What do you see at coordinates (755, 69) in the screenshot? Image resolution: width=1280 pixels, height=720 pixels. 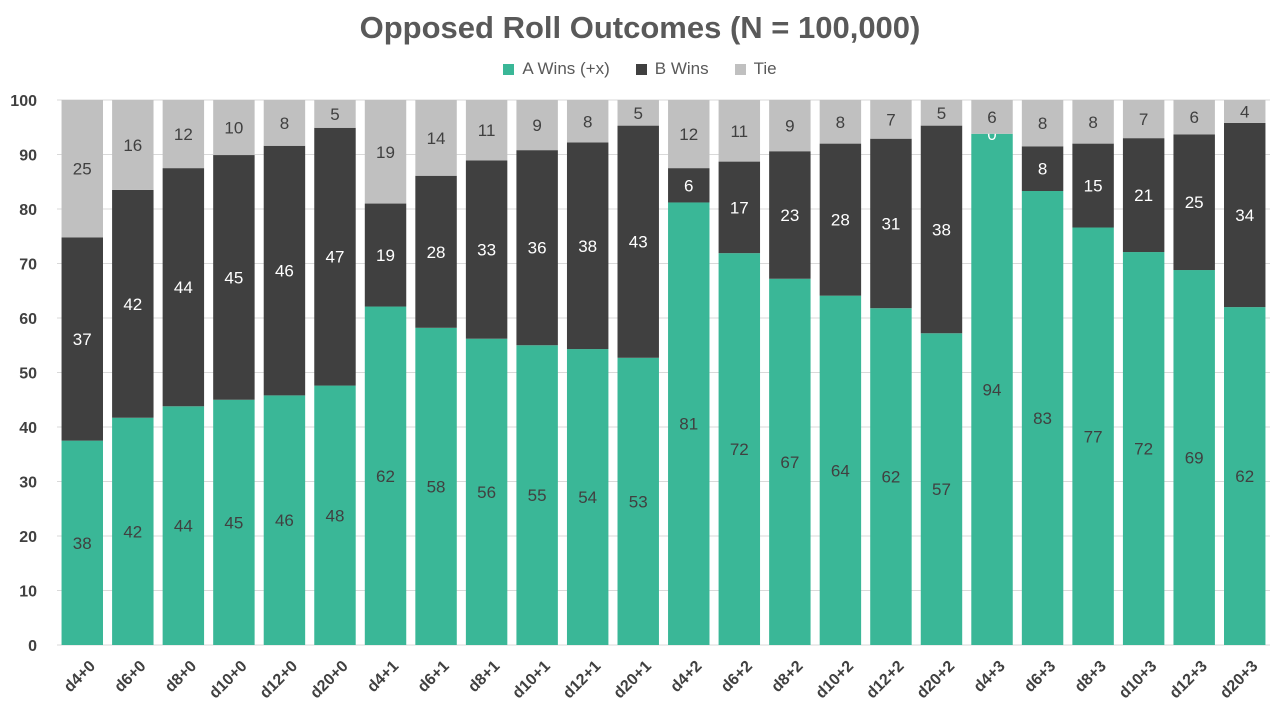 I see `legend-item-tie: Tie` at bounding box center [755, 69].